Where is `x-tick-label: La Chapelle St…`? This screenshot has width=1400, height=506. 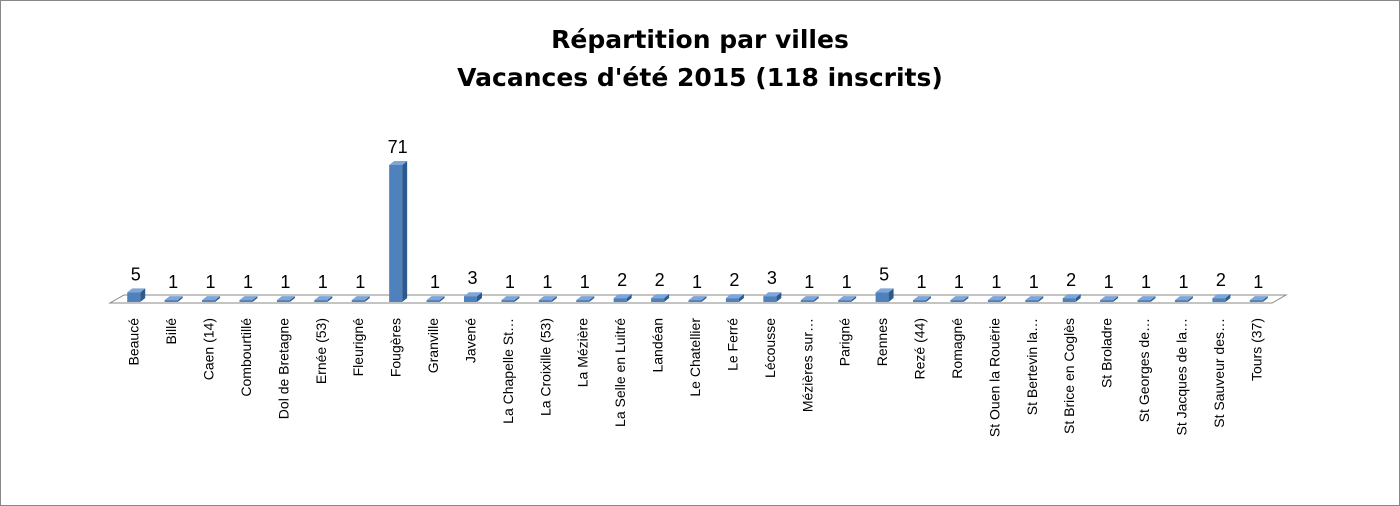 x-tick-label: La Chapelle St… is located at coordinates (508, 371).